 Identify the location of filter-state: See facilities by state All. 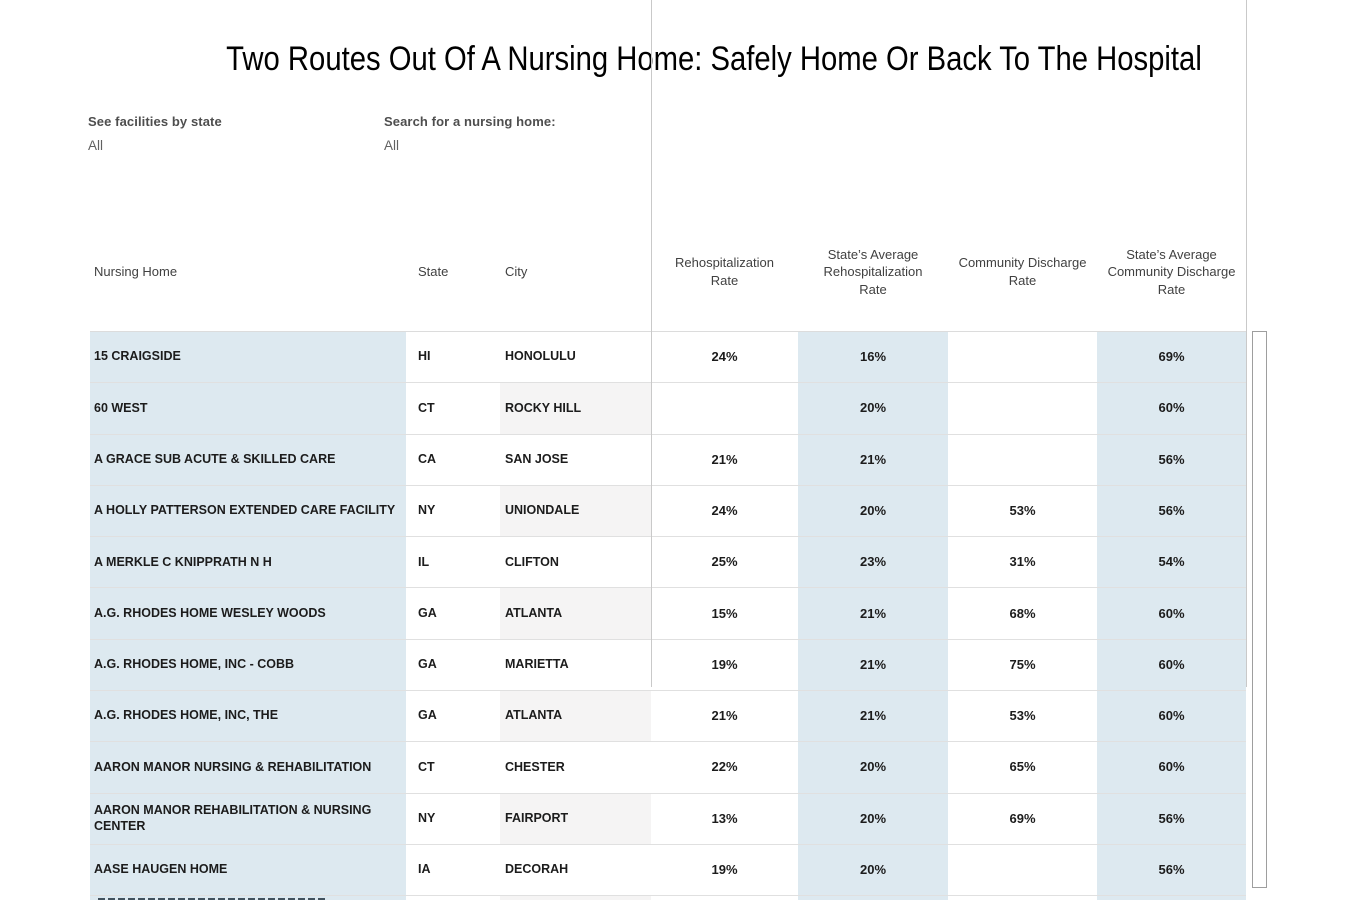
(155, 133).